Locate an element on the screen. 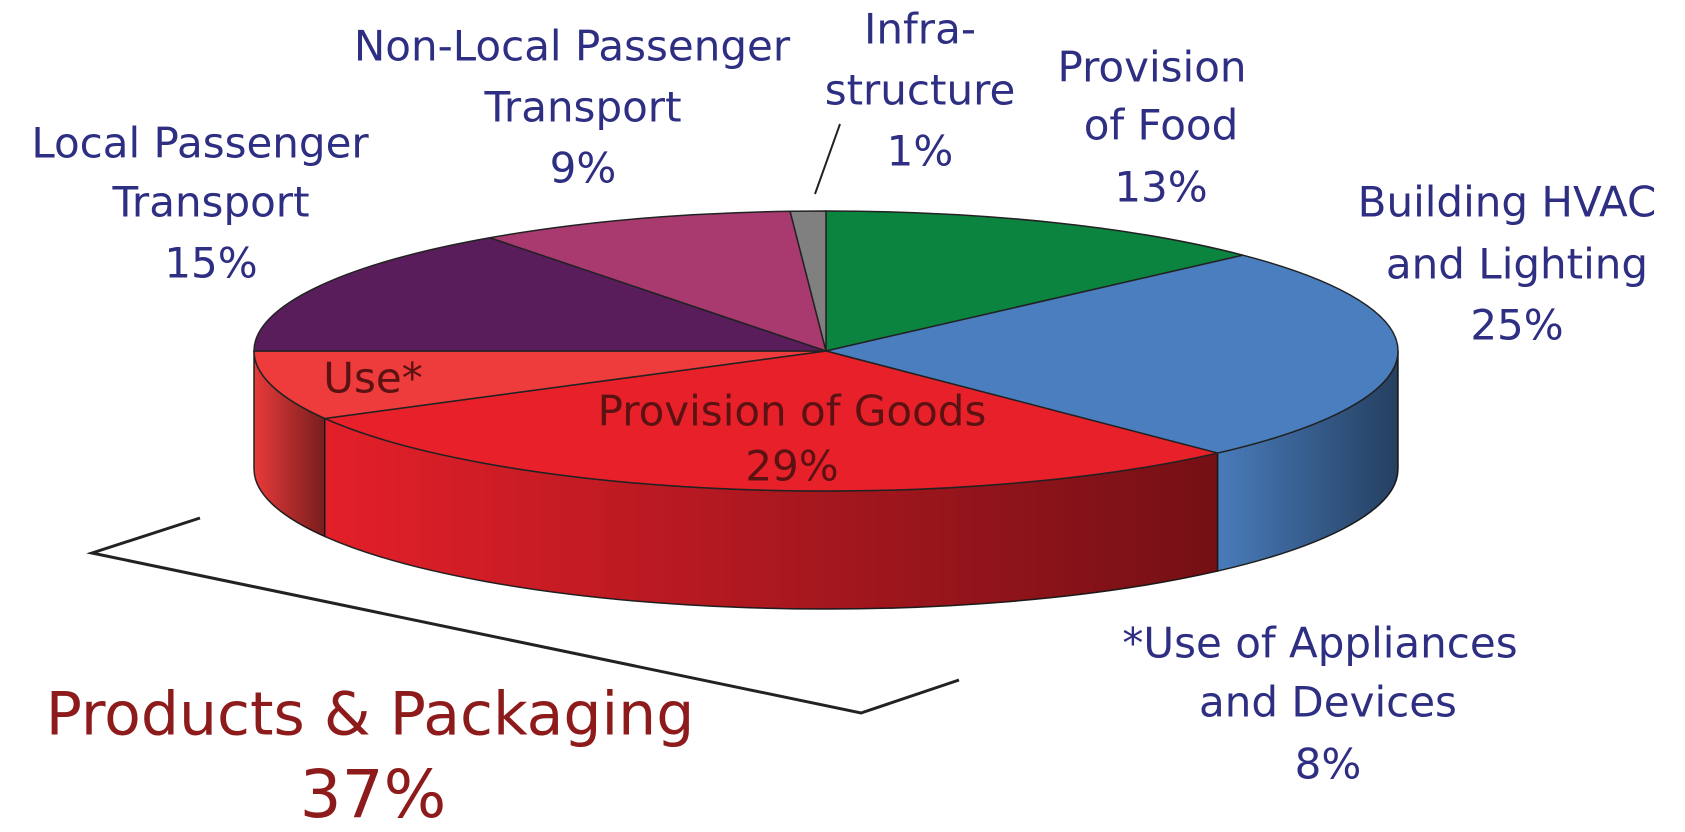 The image size is (1685, 832). value-label: 13% is located at coordinates (1160, 187).